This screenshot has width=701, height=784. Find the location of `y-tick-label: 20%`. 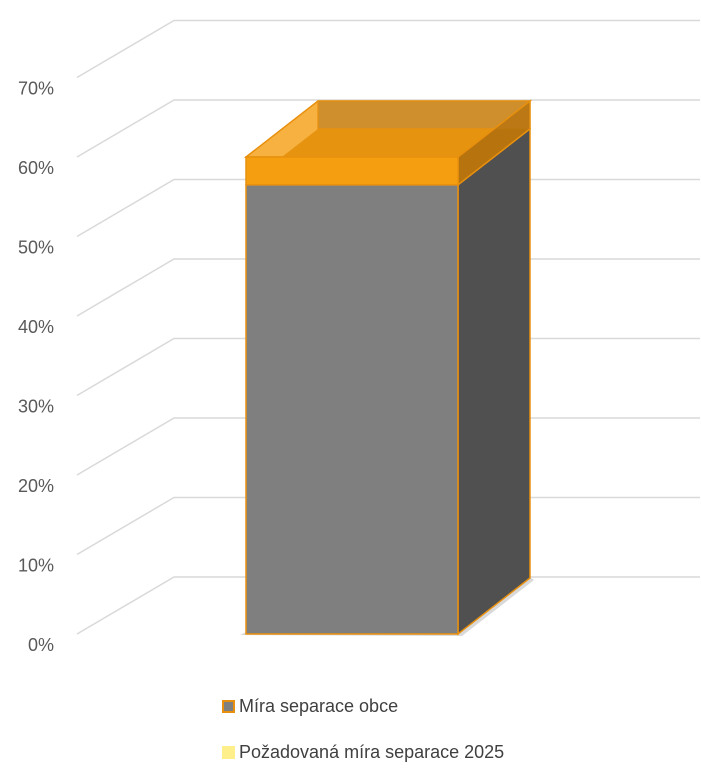

y-tick-label: 20% is located at coordinates (36, 486).